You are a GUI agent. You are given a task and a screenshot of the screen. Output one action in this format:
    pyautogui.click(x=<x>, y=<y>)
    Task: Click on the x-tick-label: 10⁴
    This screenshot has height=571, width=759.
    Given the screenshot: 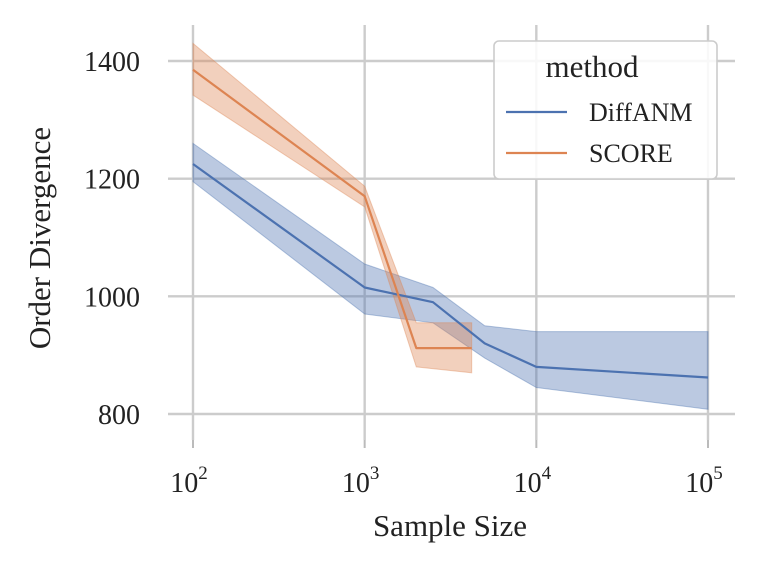 What is the action you would take?
    pyautogui.click(x=533, y=481)
    